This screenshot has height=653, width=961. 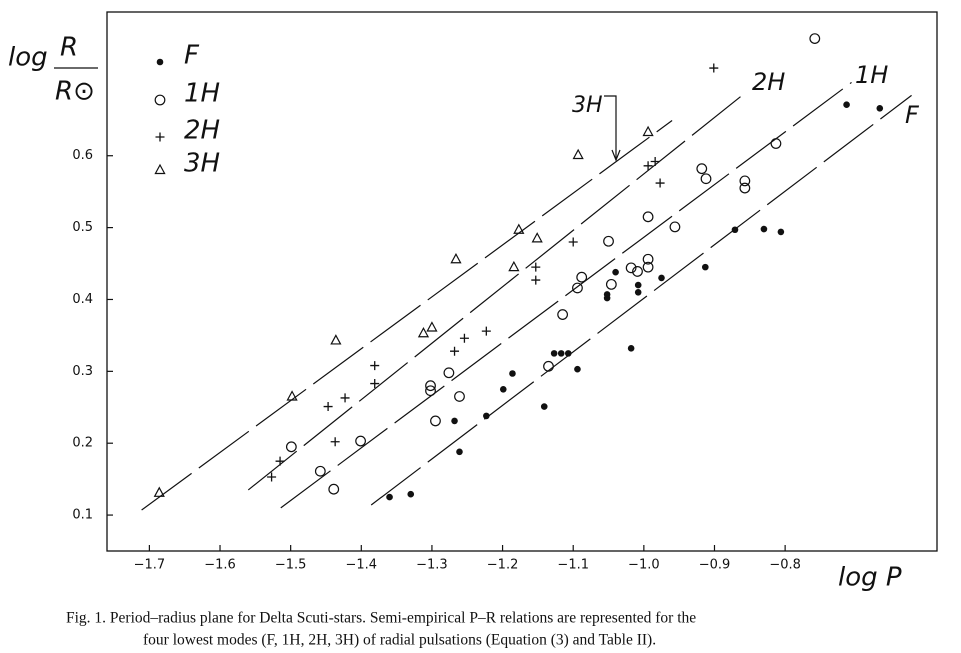 What do you see at coordinates (610, 126) in the screenshot?
I see `annotation-arrow` at bounding box center [610, 126].